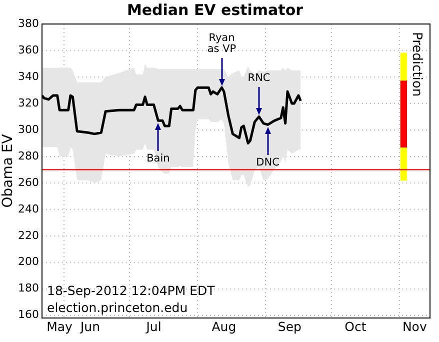 The width and height of the screenshot is (439, 342). Describe the element at coordinates (215, 9) in the screenshot. I see `chart-title: Median EV estimator` at that location.